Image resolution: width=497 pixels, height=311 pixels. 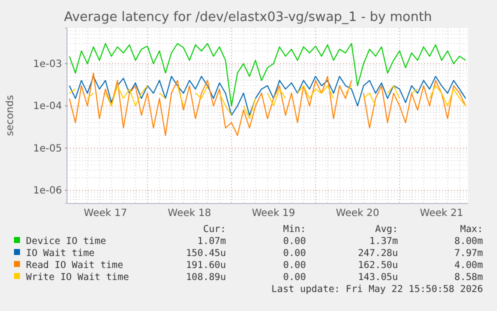 I want to click on text: 162.50u, so click(x=378, y=265).